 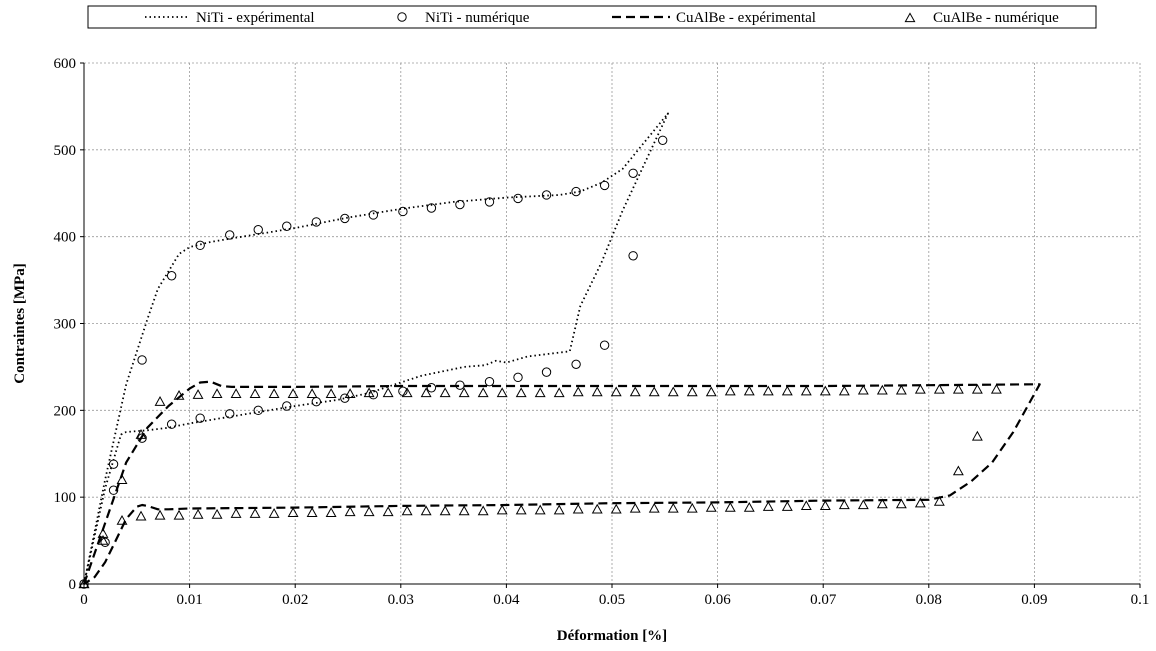 I want to click on x-tick-label: 0.01, so click(x=189, y=600).